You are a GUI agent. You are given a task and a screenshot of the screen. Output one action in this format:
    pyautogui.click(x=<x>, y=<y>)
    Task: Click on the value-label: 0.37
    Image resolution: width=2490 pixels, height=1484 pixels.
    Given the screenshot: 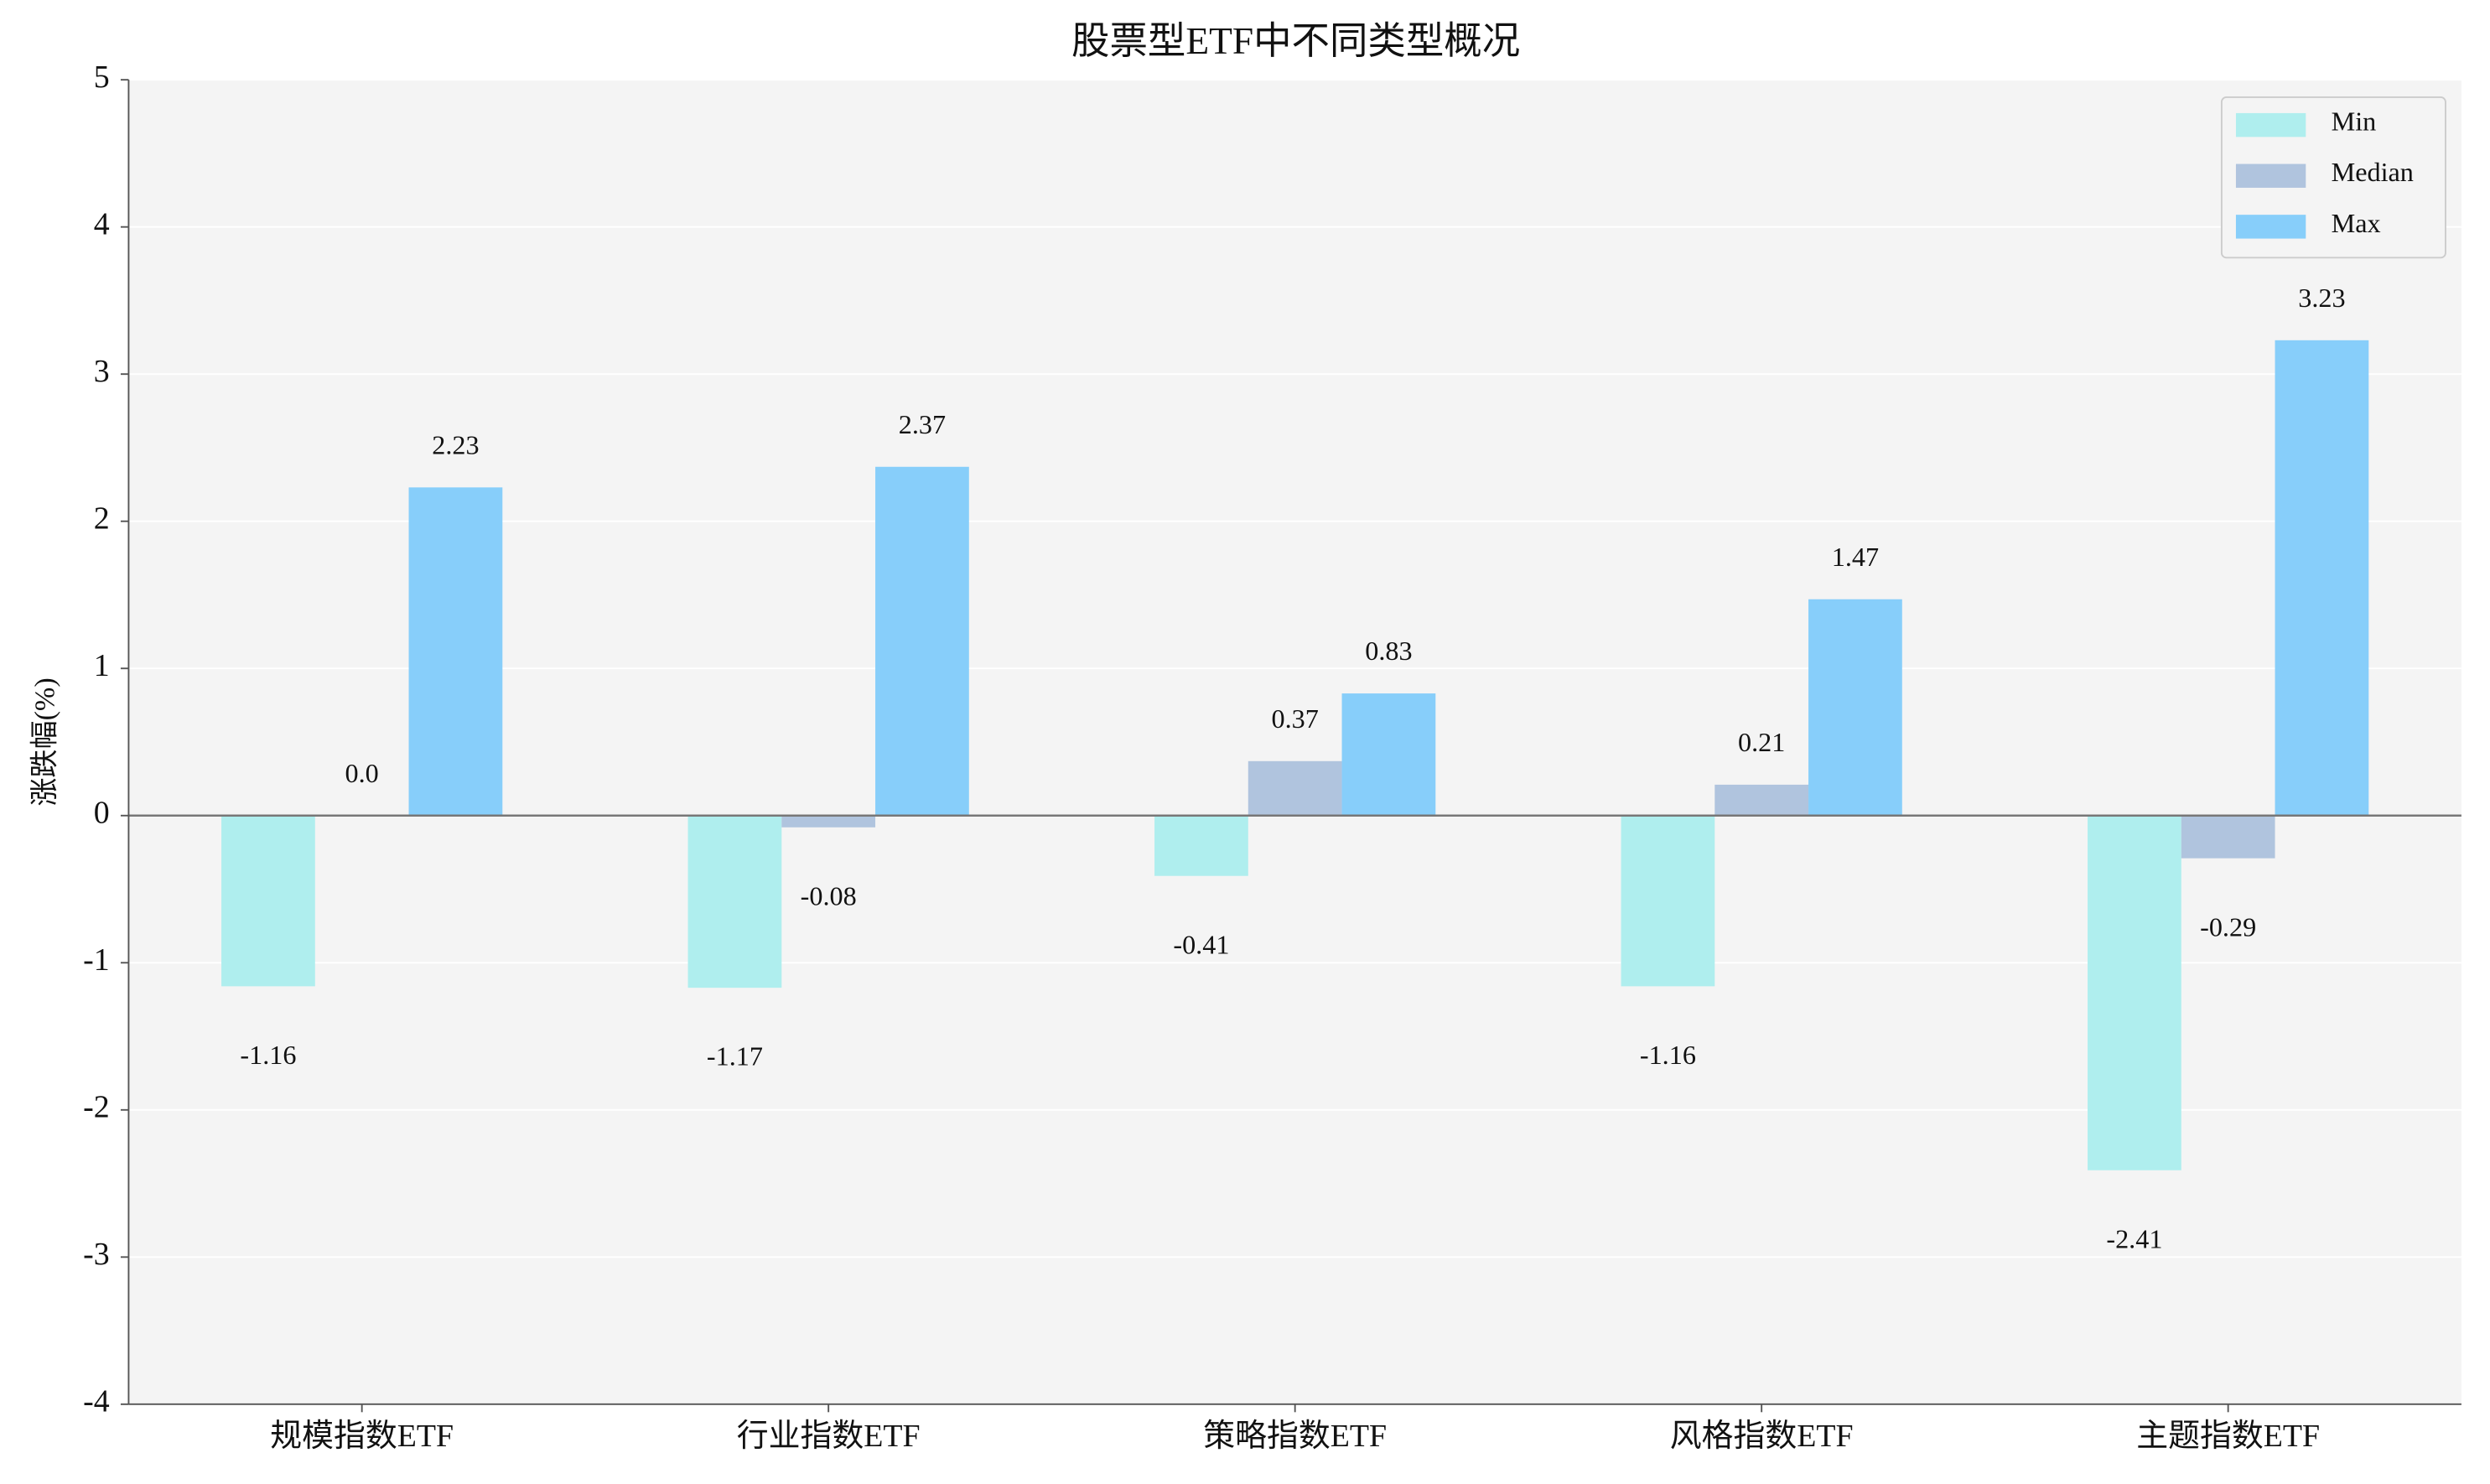 What is the action you would take?
    pyautogui.click(x=1295, y=718)
    